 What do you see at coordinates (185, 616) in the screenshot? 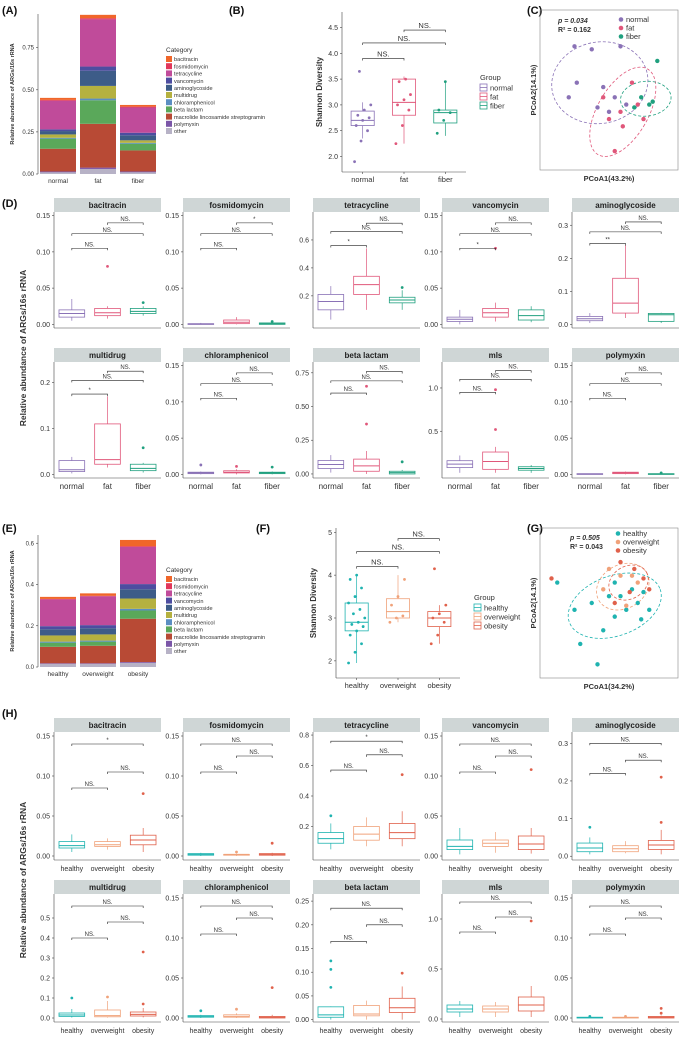
I see `legend-label: multidrug` at bounding box center [185, 616].